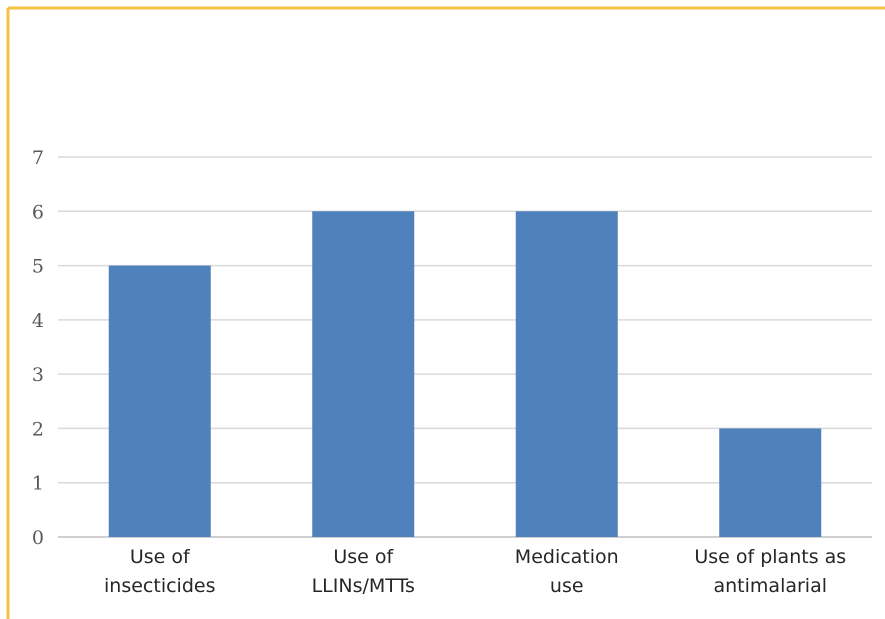 Image resolution: width=885 pixels, height=619 pixels. What do you see at coordinates (363, 571) in the screenshot?
I see `x-category-label: Use of LLINs/MTTs` at bounding box center [363, 571].